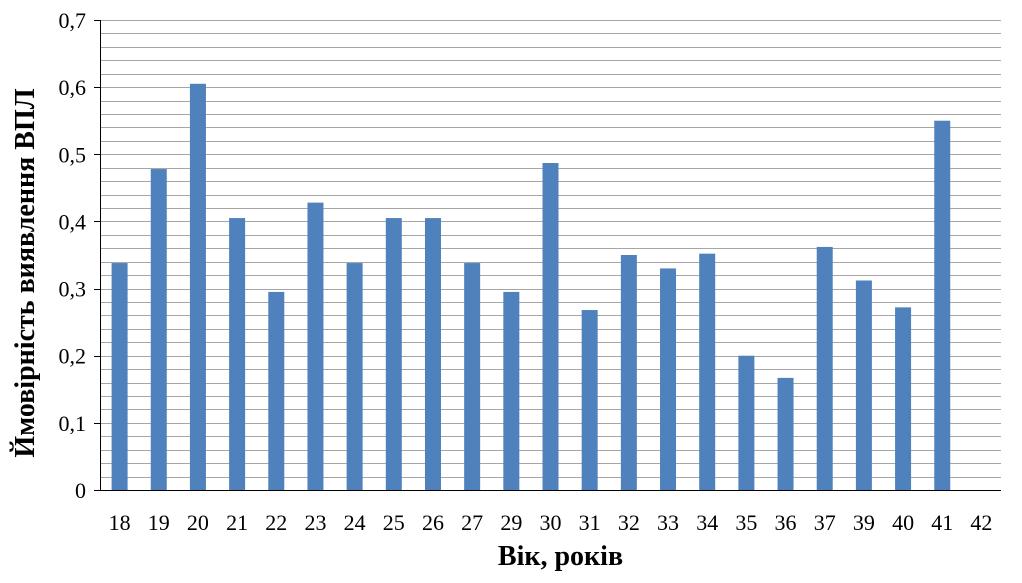 This screenshot has width=1022, height=583. I want to click on y-tick-label: 0,6, so click(73, 87).